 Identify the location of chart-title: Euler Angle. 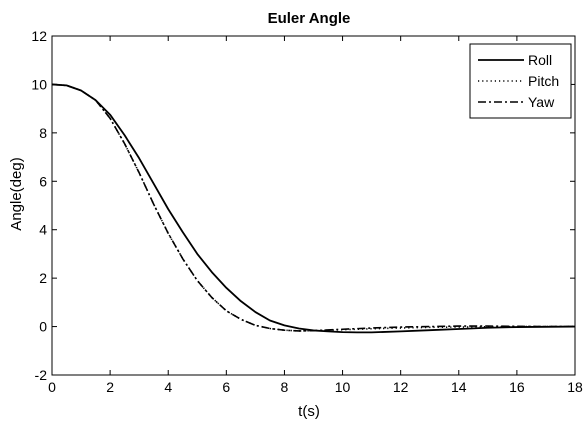
(309, 18).